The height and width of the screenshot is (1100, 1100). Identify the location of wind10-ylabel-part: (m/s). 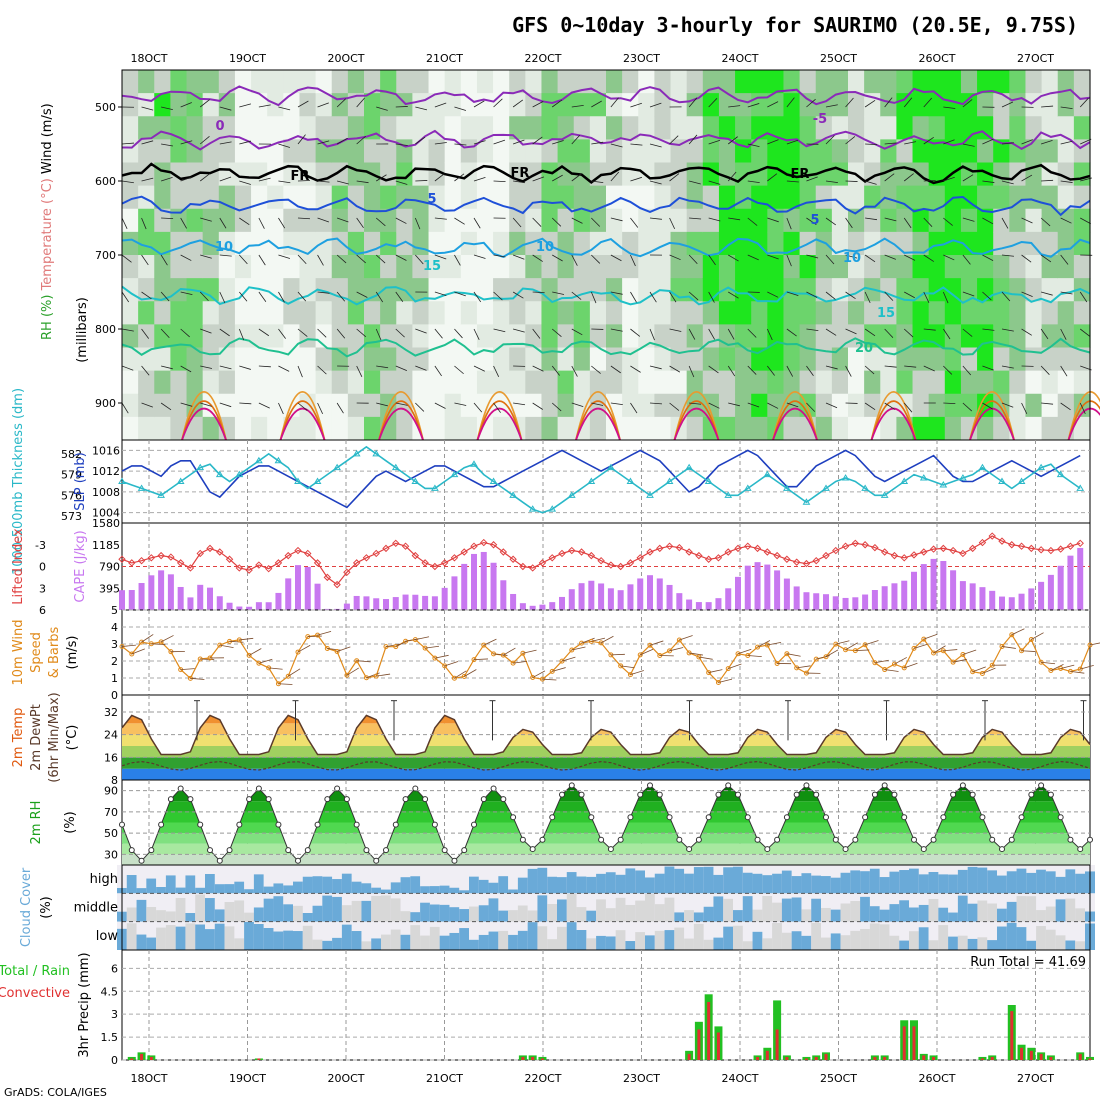
(72, 653).